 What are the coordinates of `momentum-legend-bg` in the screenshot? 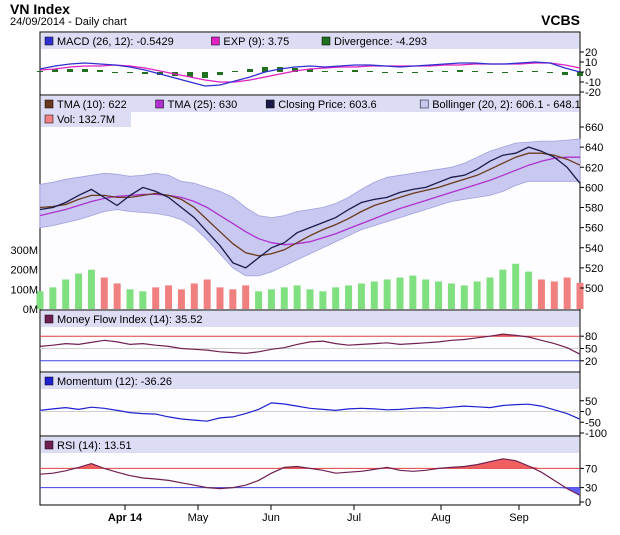 It's located at (310, 381).